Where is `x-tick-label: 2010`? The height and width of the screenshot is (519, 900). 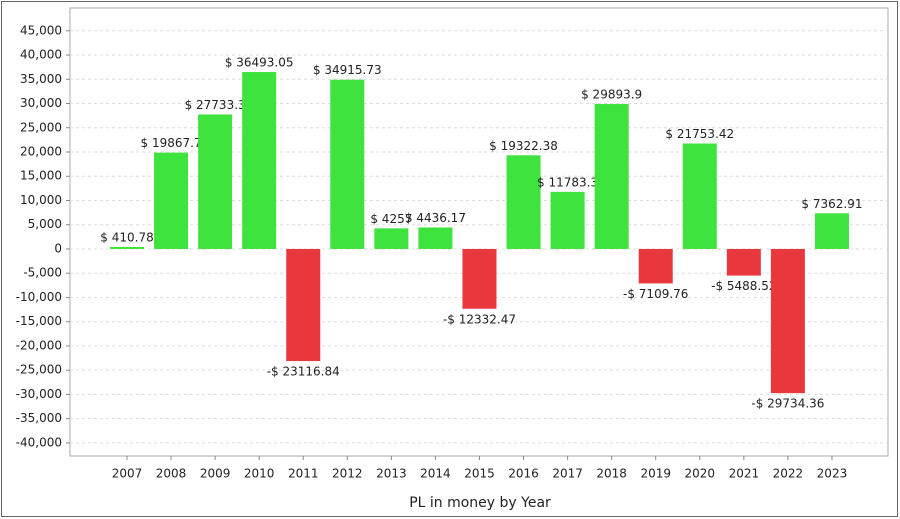
x-tick-label: 2010 is located at coordinates (259, 474).